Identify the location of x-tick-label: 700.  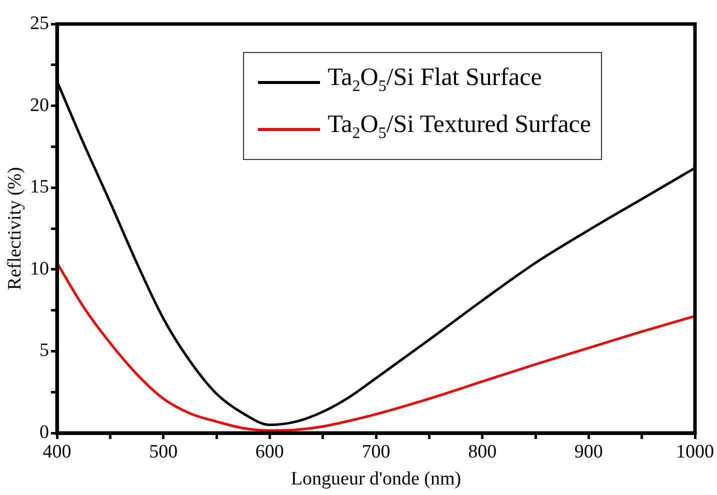
(376, 451).